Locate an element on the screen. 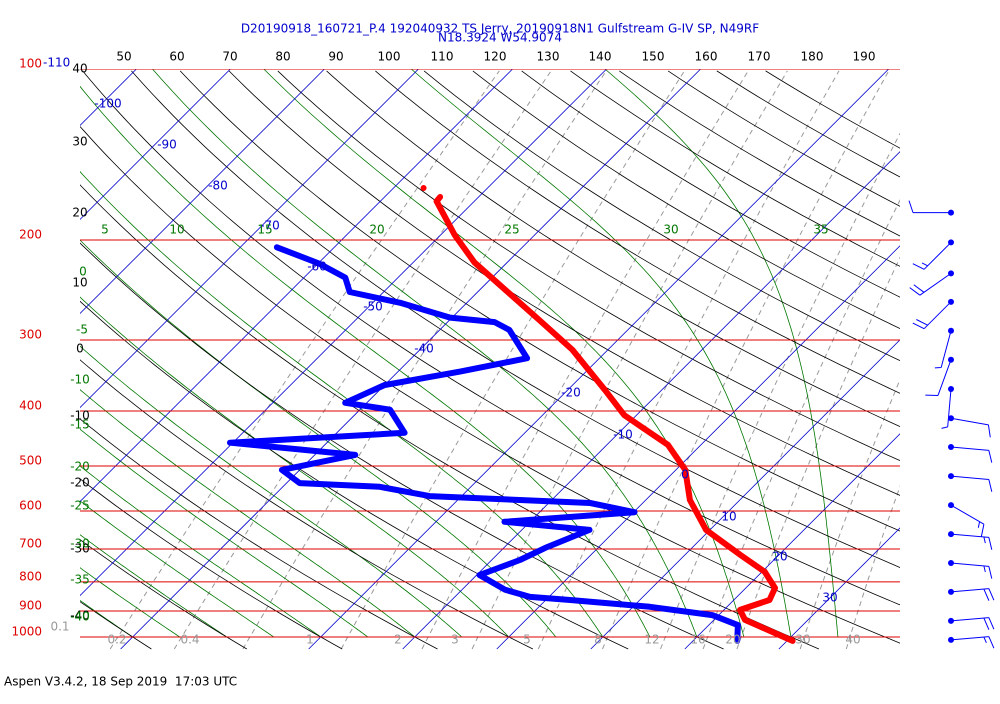 The image size is (1000, 704). isotherm-label: 30 is located at coordinates (829, 598).